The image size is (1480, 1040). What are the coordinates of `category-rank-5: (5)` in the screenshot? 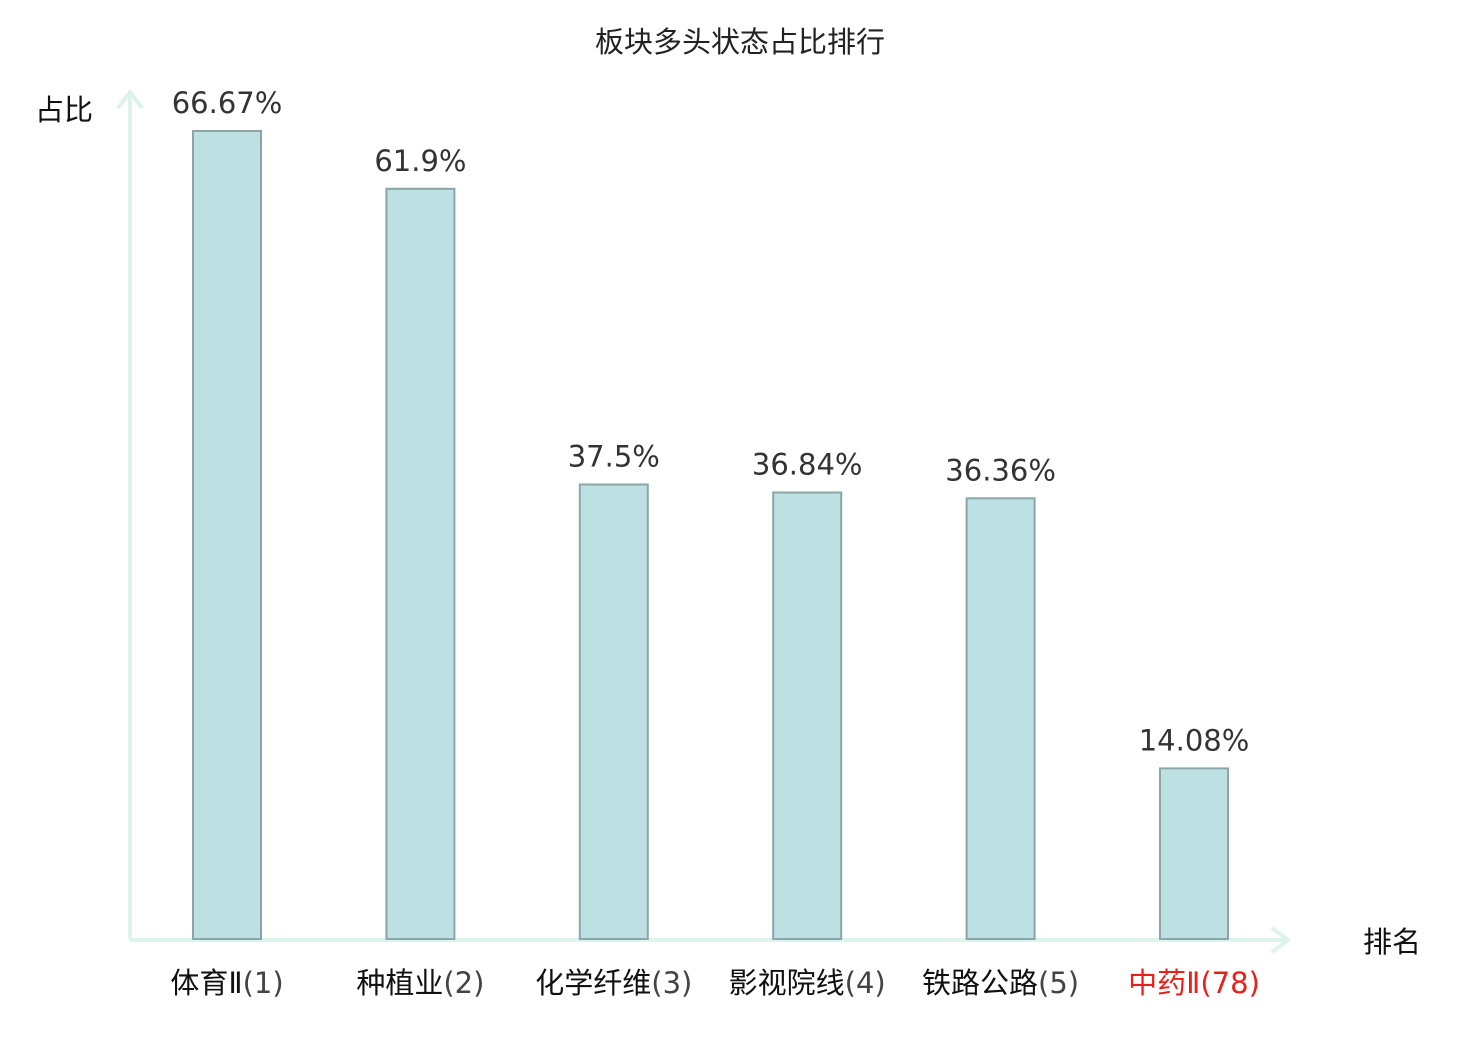 It's located at (1058, 983).